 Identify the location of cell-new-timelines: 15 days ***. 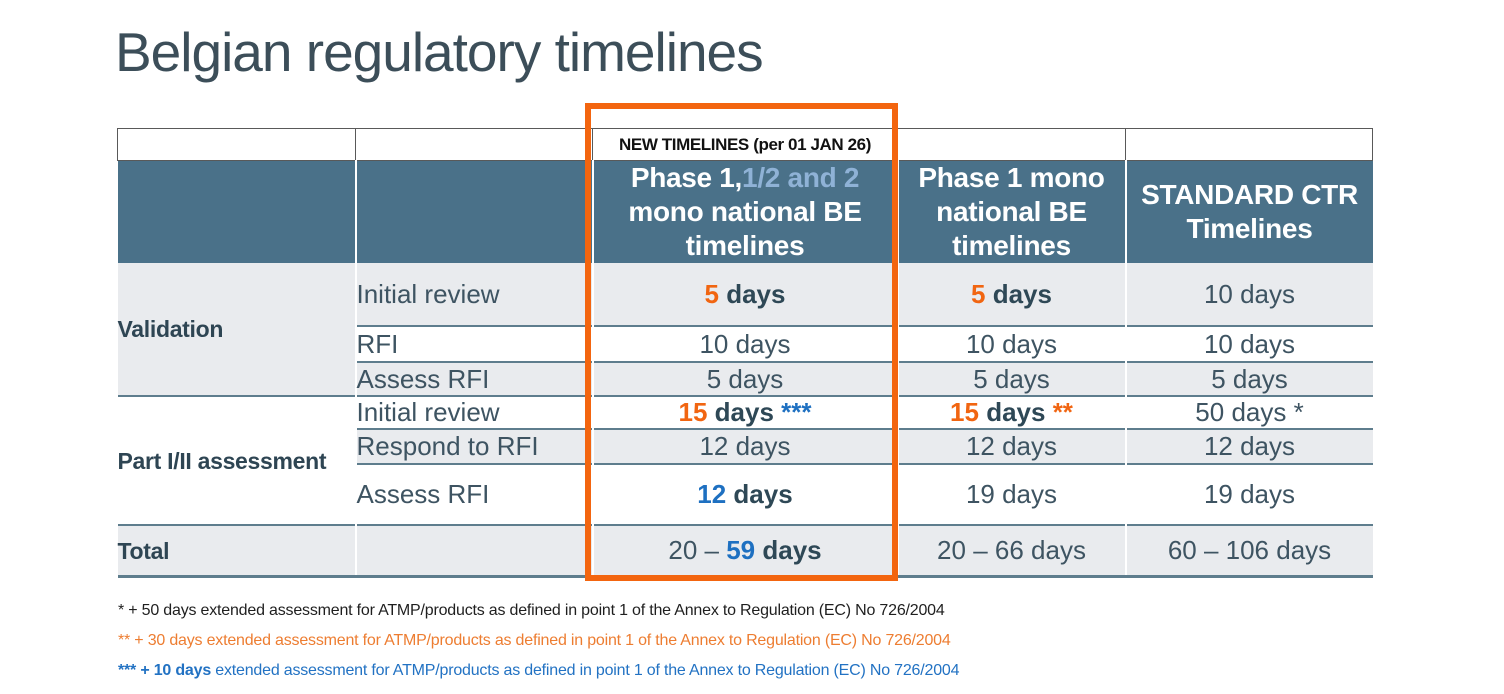
(744, 412).